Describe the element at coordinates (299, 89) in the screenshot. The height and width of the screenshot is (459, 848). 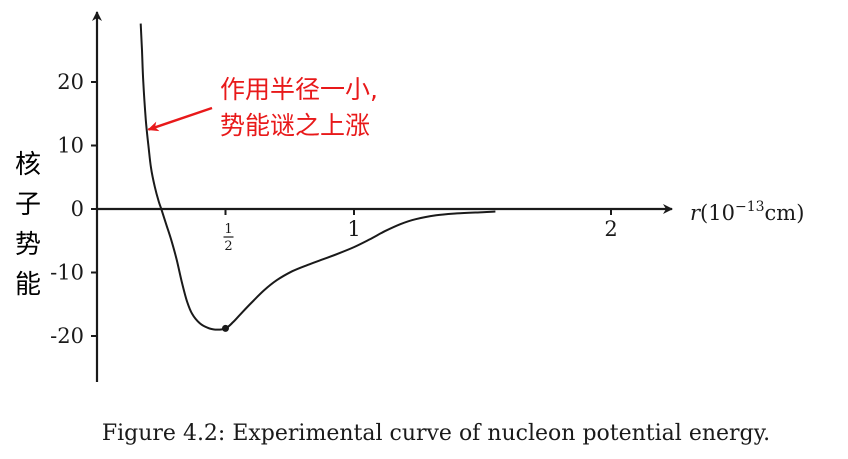
I see `annotation-line-1: 作用半径一小,` at that location.